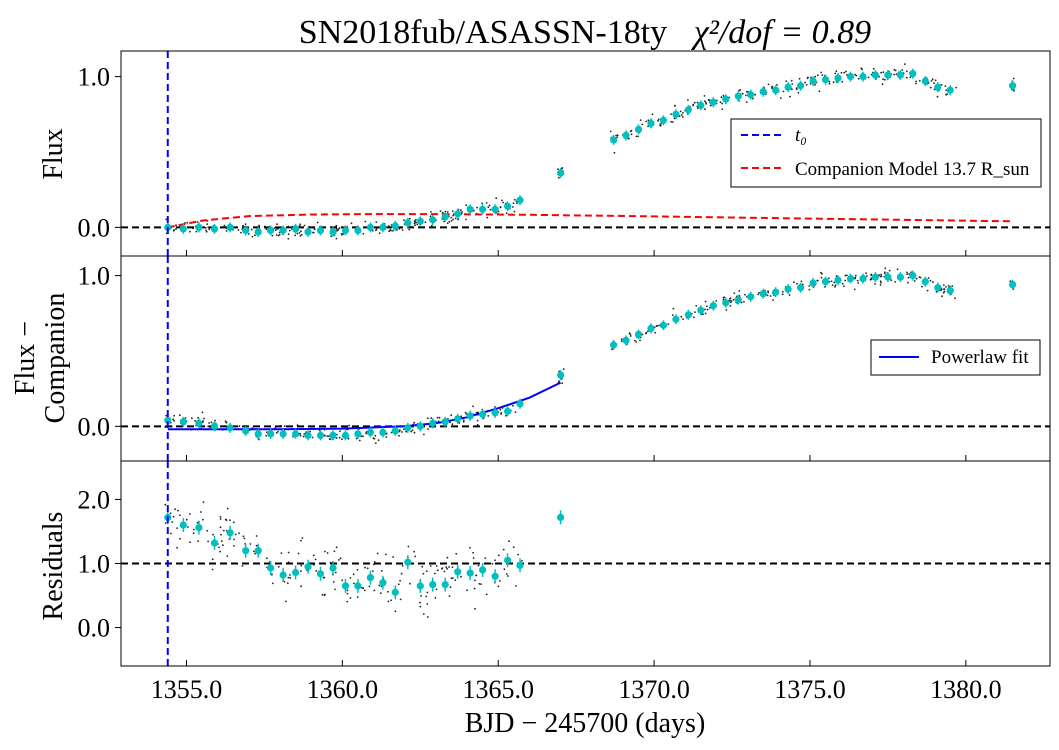 This screenshot has height=750, width=1059. I want to click on companion-axis-label-line2: Companion, so click(55, 358).